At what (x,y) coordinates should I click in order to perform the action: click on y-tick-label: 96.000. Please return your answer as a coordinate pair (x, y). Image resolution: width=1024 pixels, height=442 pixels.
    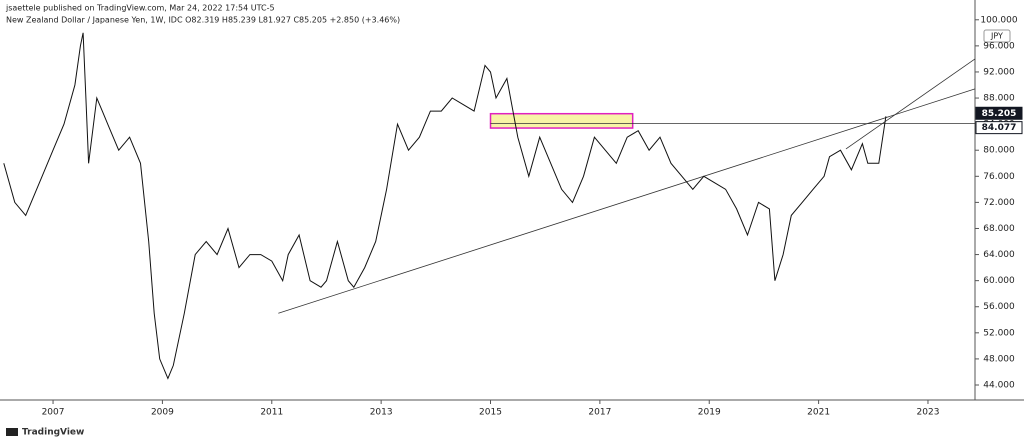
    Looking at the image, I should click on (999, 46).